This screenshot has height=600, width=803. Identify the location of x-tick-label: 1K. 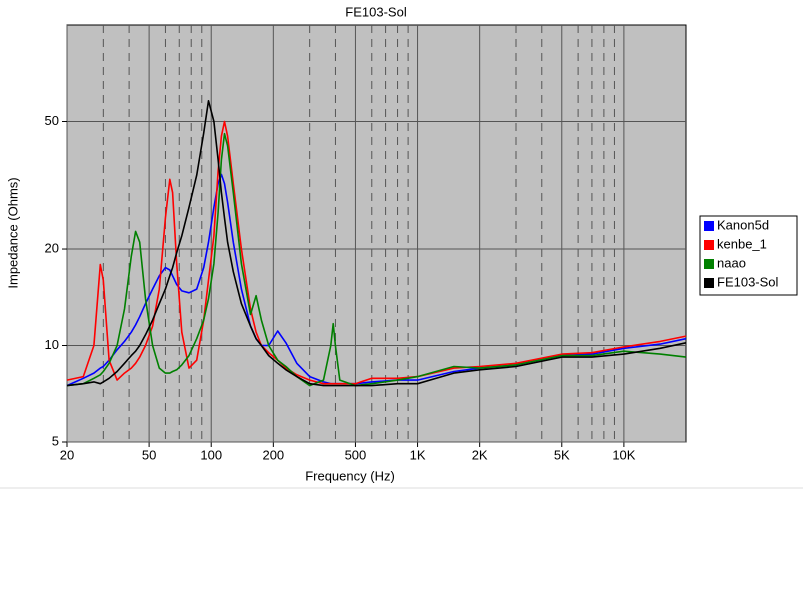
(418, 454).